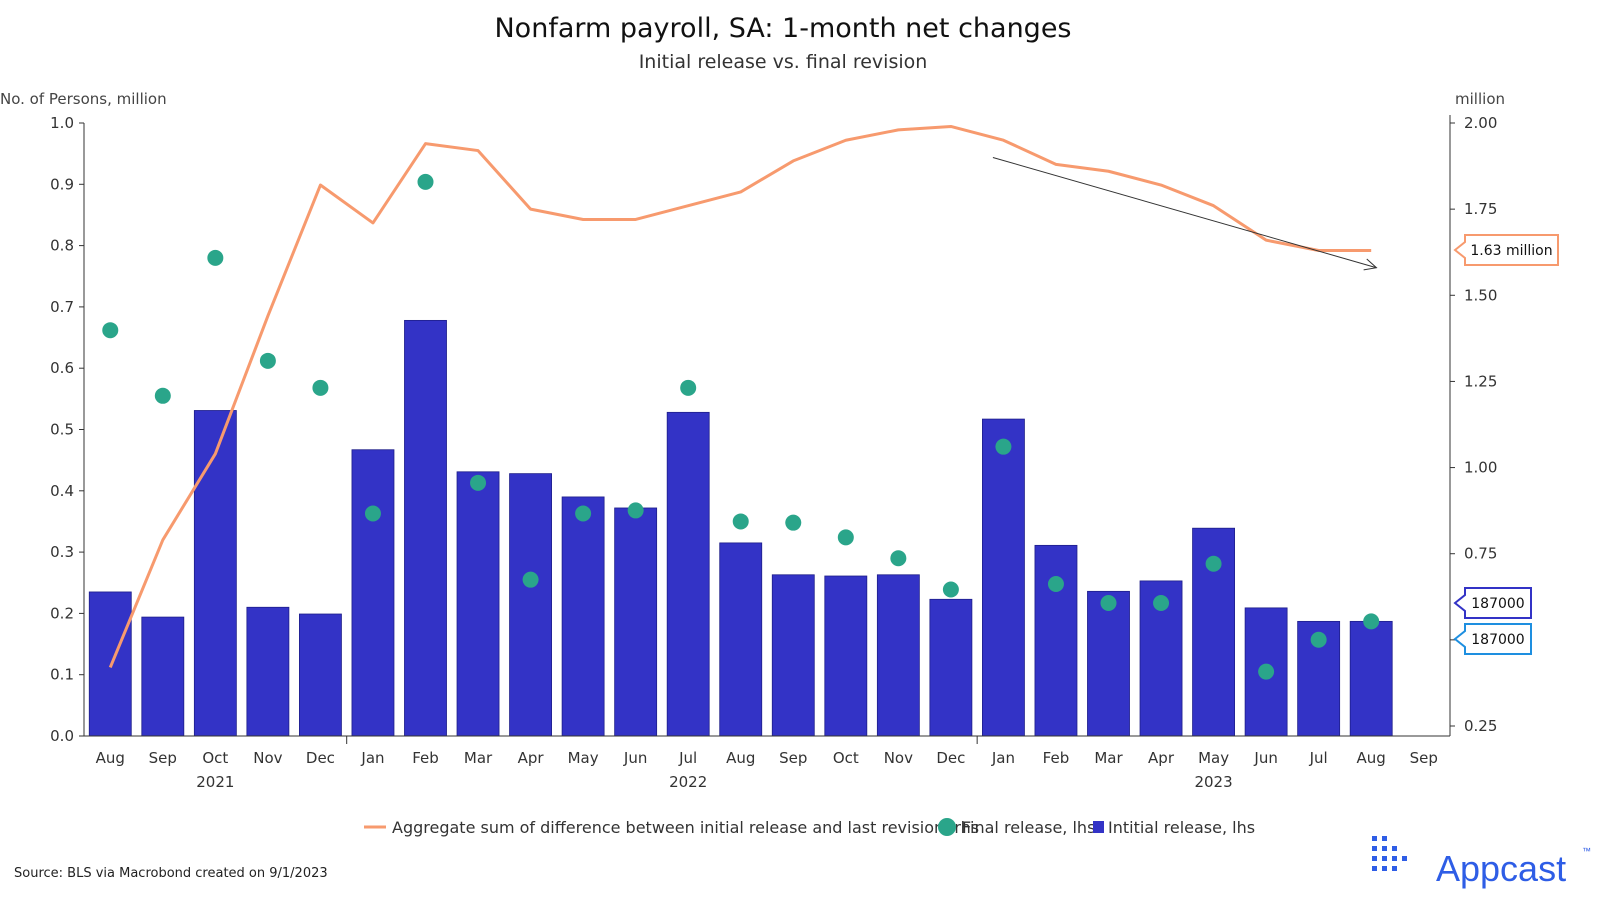  What do you see at coordinates (215, 782) in the screenshot?
I see `x-year-label: 2021` at bounding box center [215, 782].